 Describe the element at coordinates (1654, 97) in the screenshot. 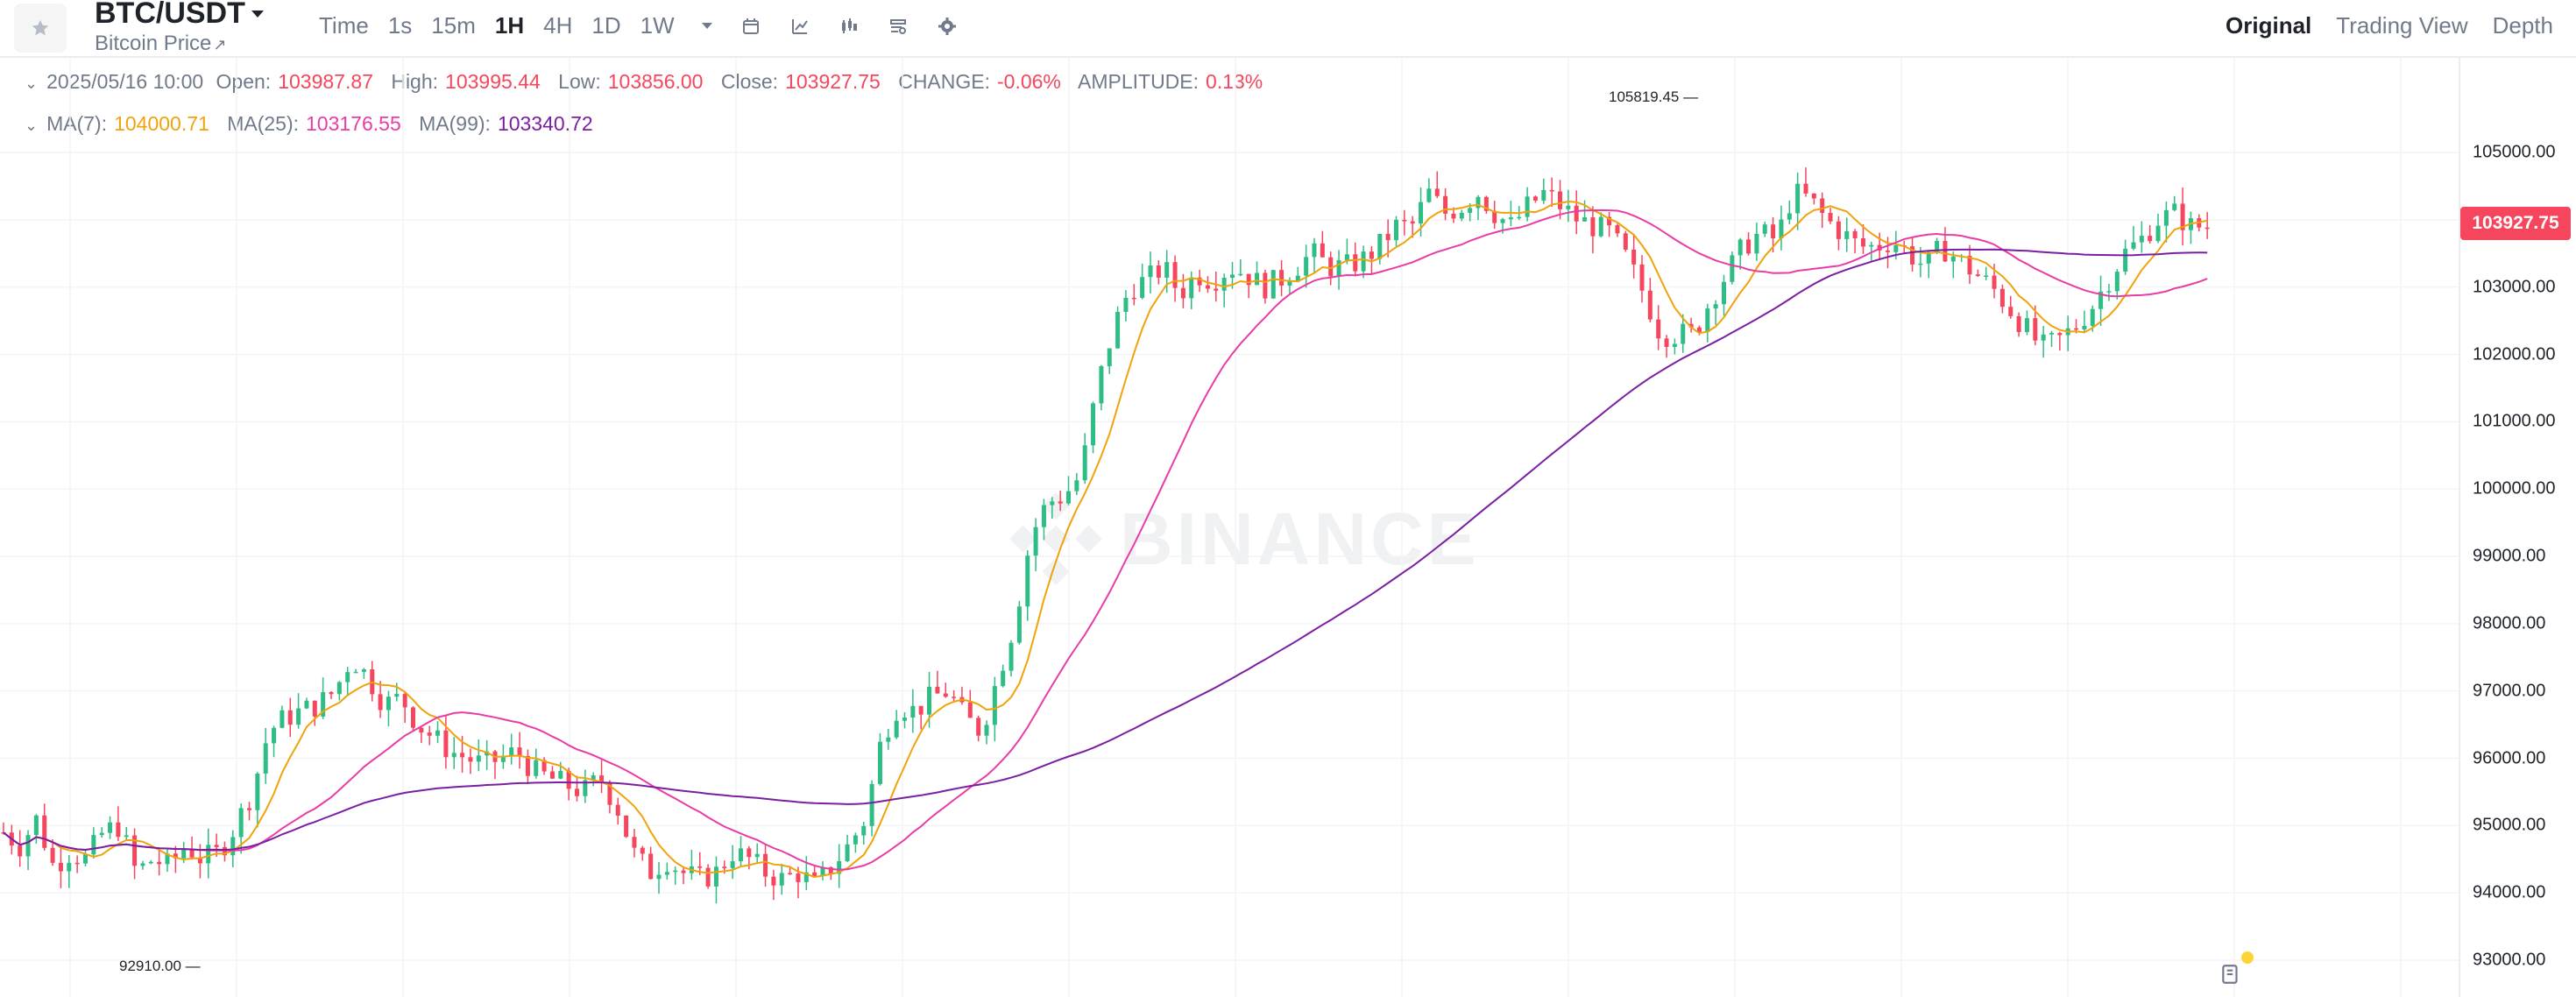

I see `high-annotation: 105819.45 —` at that location.